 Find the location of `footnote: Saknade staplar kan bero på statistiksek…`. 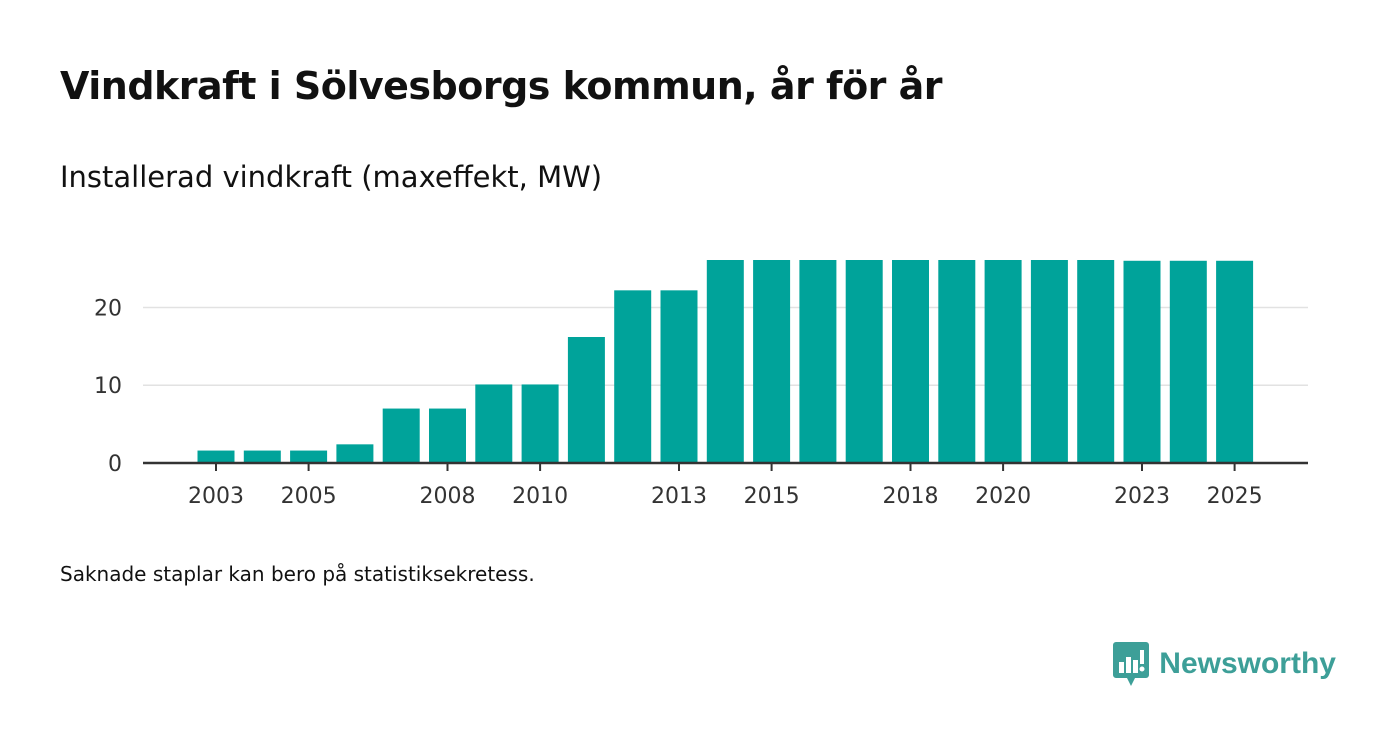

footnote: Saknade staplar kan bero på statistiksek… is located at coordinates (297, 574).